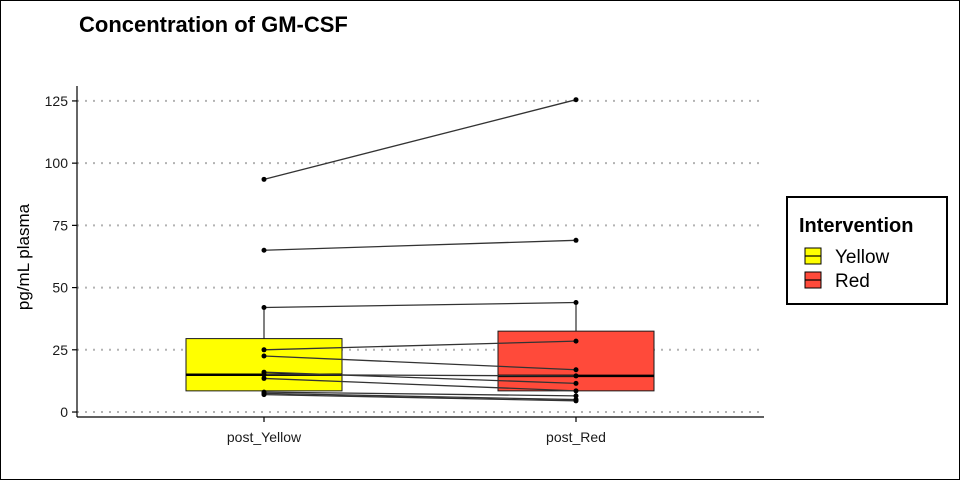  What do you see at coordinates (576, 351) in the screenshot?
I see `box-post_Red` at bounding box center [576, 351].